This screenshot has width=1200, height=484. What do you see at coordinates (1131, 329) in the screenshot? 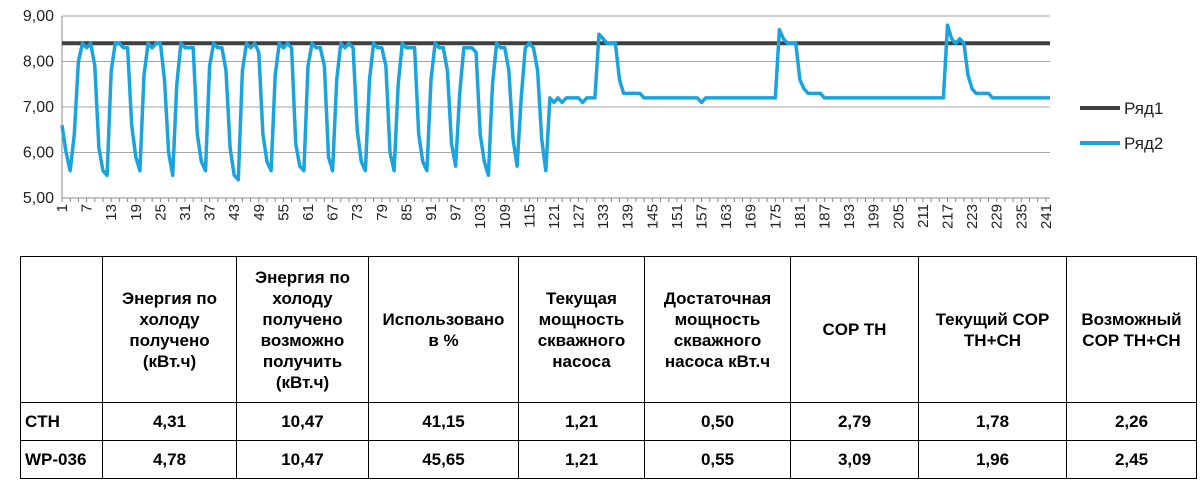
I see `header-cell-possible-cop: Возможный COP TH+CH` at bounding box center [1131, 329].